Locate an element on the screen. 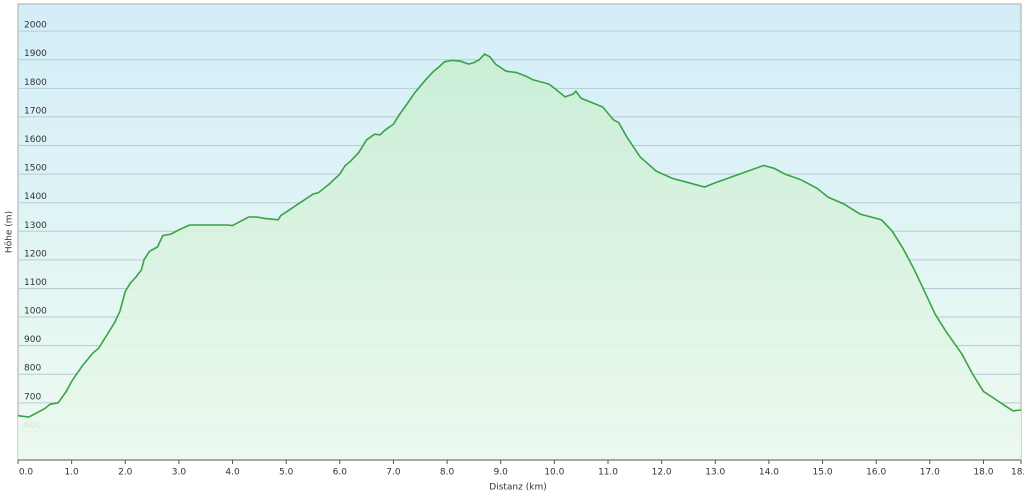 Image resolution: width=1024 pixels, height=497 pixels. x-tick-label: 9.0 is located at coordinates (501, 473).